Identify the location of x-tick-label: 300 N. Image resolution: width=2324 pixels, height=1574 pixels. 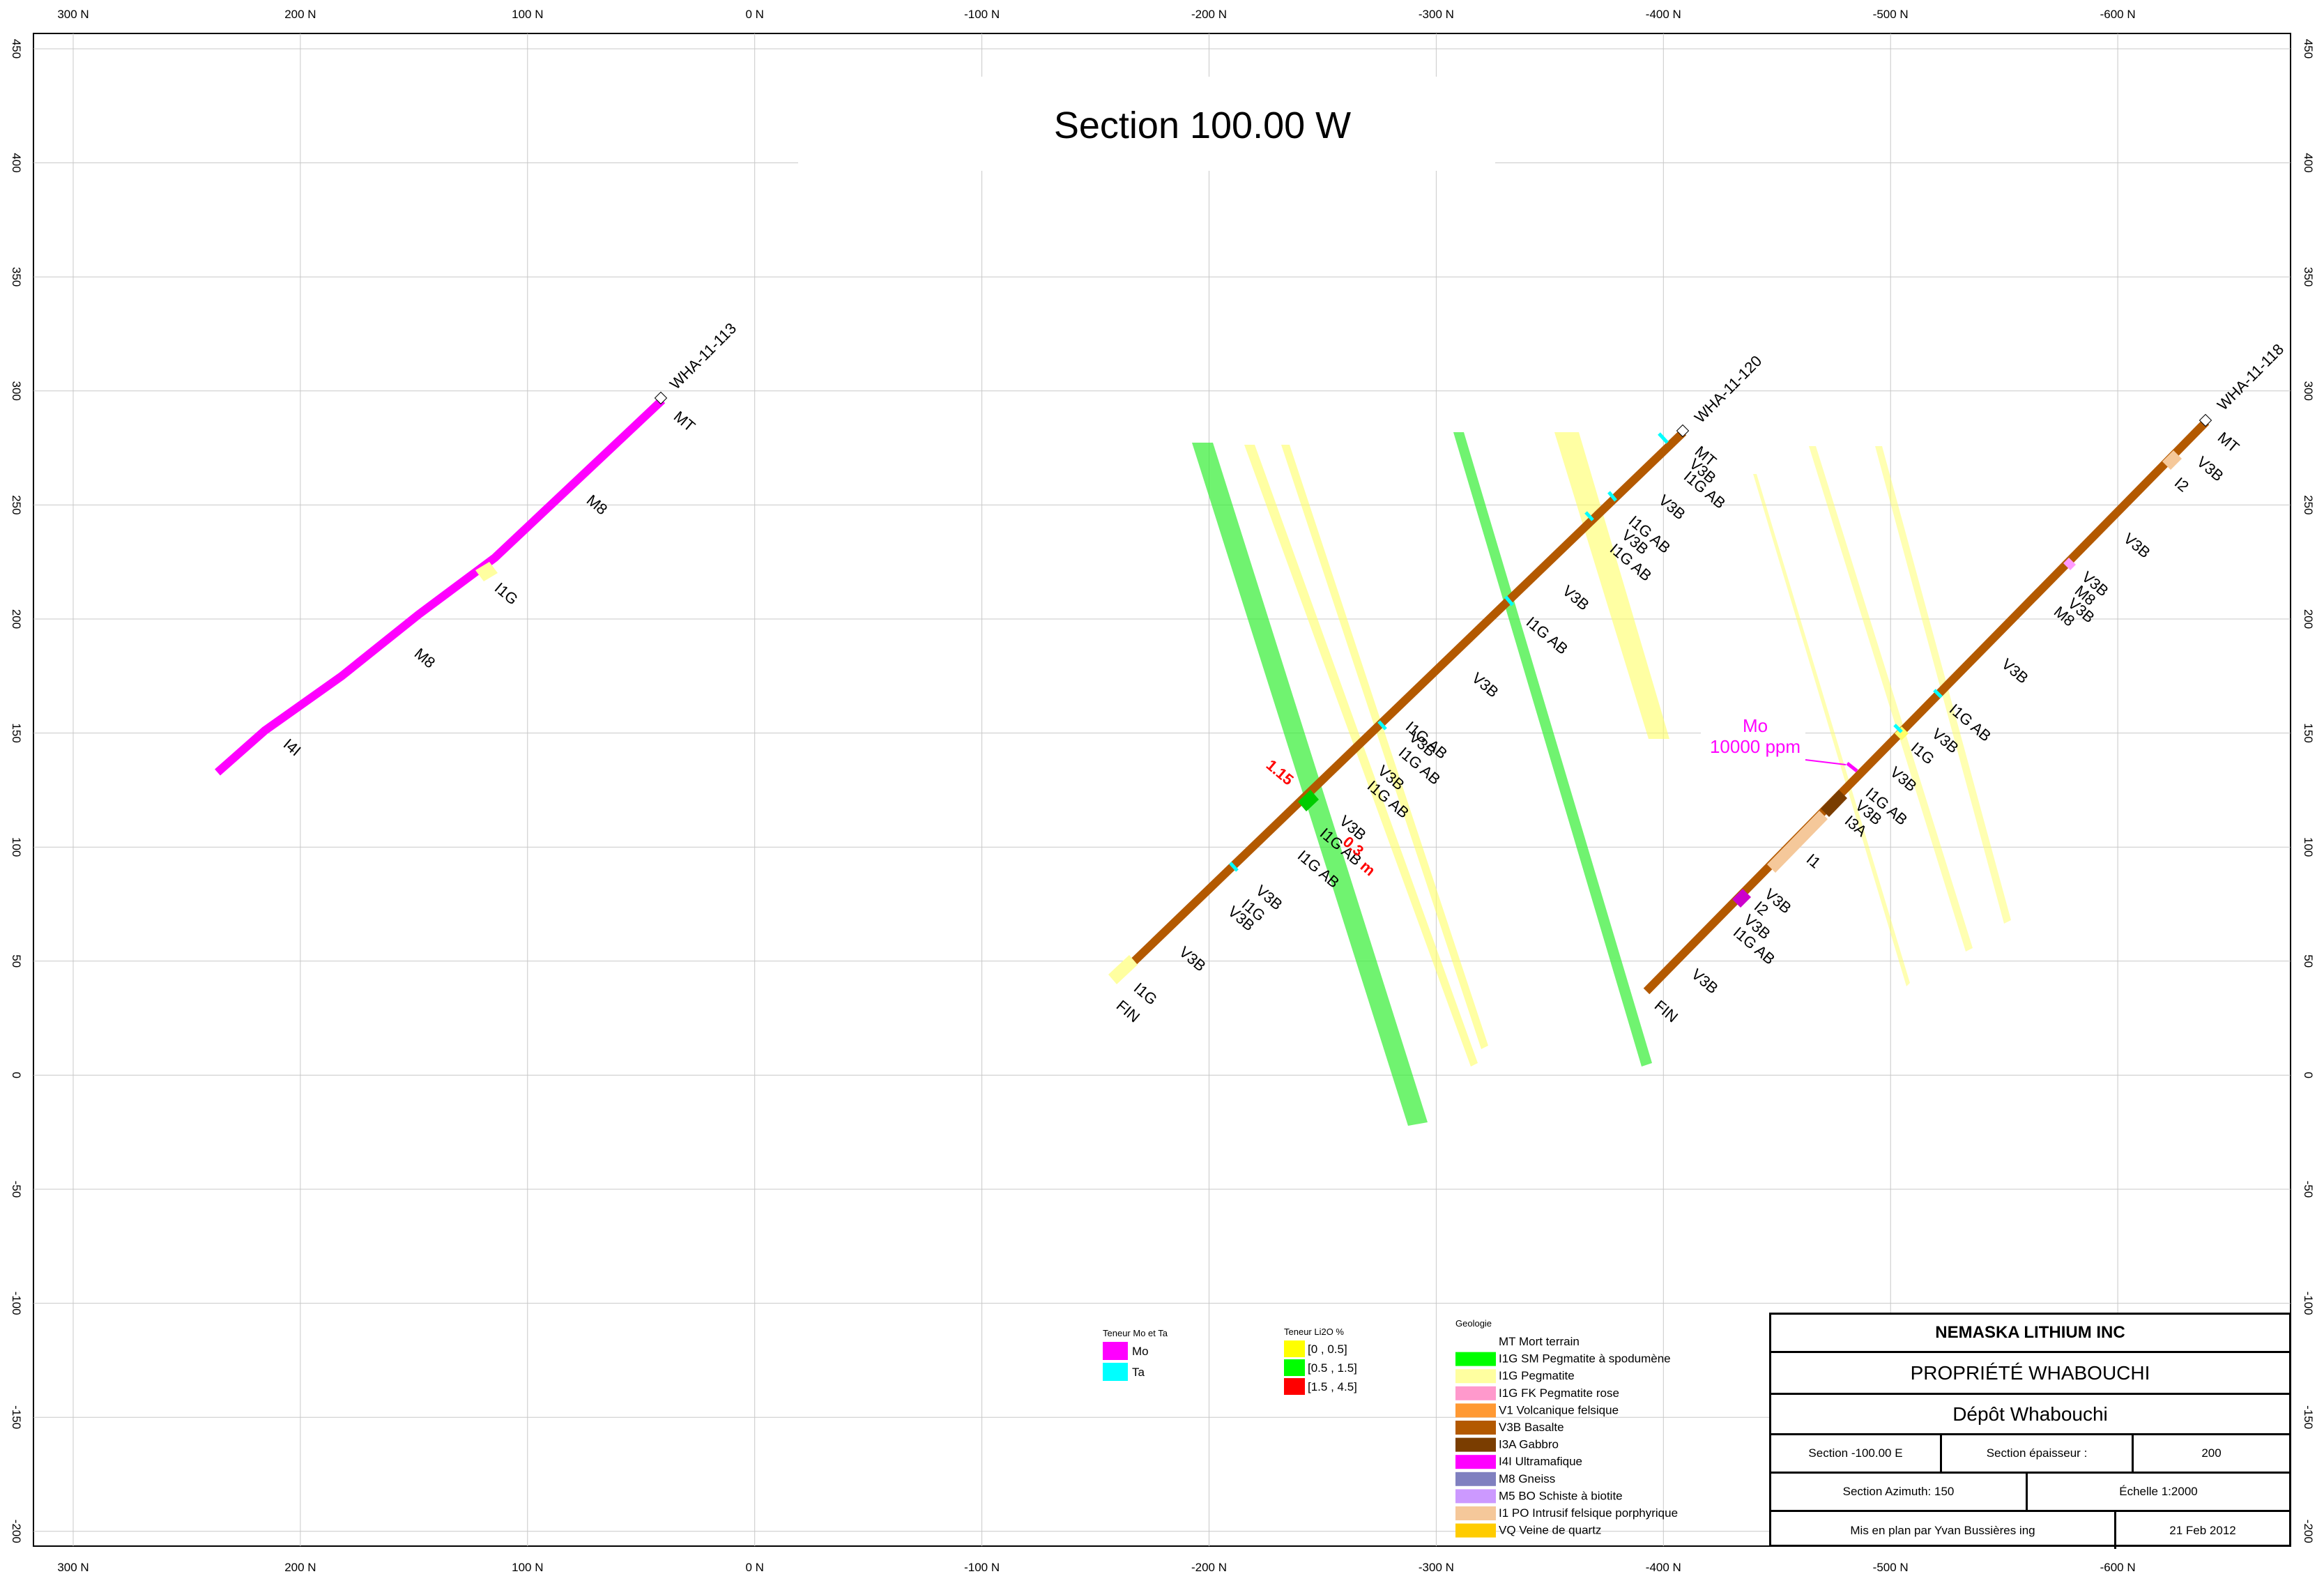
(73, 14).